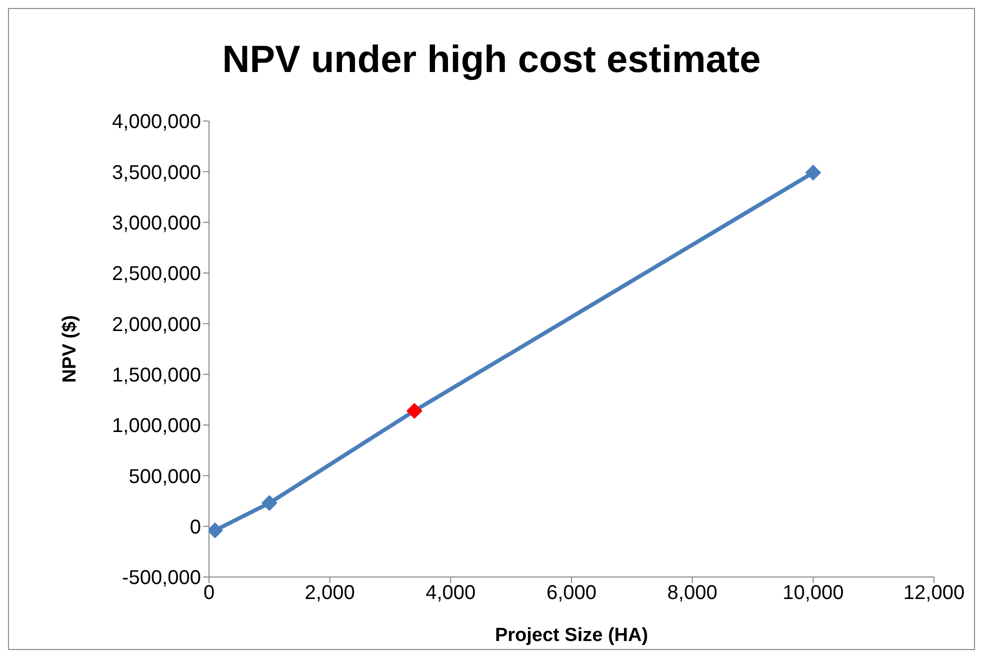 The image size is (981, 656). What do you see at coordinates (156, 223) in the screenshot?
I see `y-tick-label: 3,000,000` at bounding box center [156, 223].